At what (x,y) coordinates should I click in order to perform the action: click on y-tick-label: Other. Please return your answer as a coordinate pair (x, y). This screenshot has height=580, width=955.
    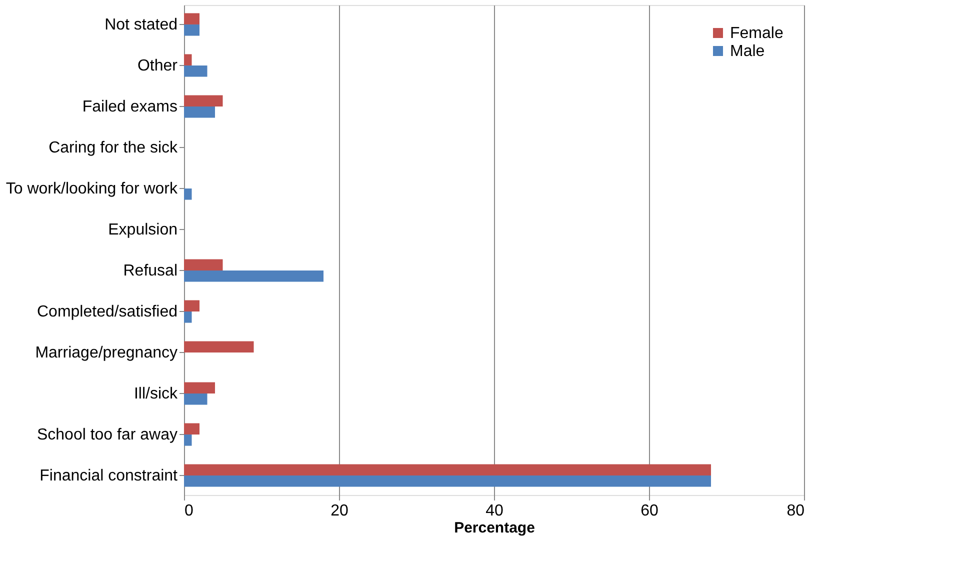
    Looking at the image, I should click on (157, 65).